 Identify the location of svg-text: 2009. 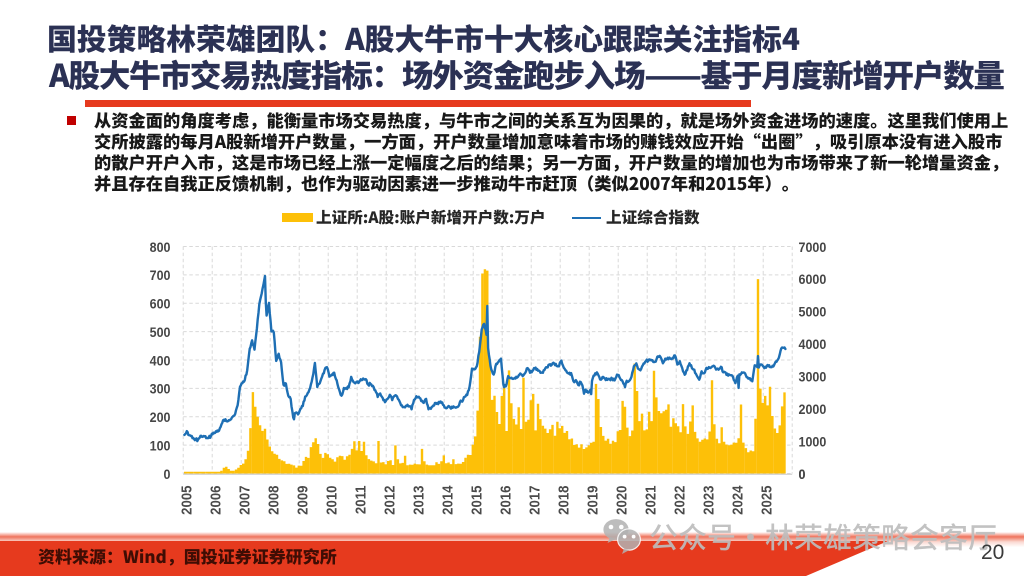
(302, 499).